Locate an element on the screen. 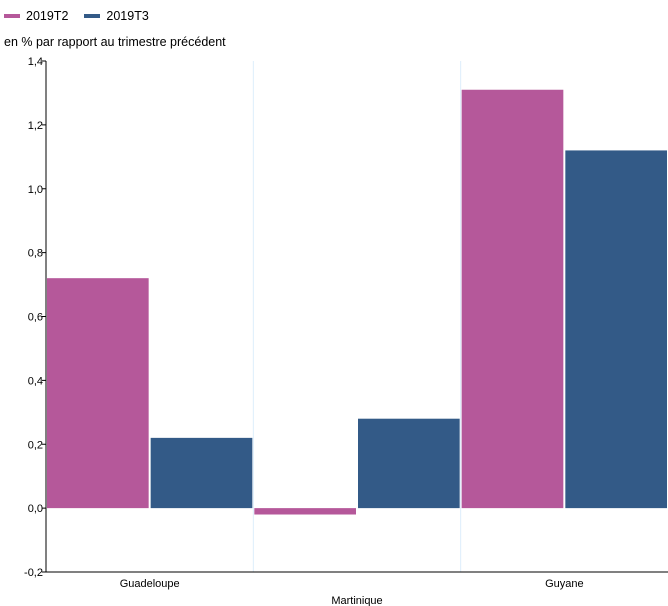 This screenshot has height=606, width=668. y-tick-label: 0,8 is located at coordinates (35, 254).